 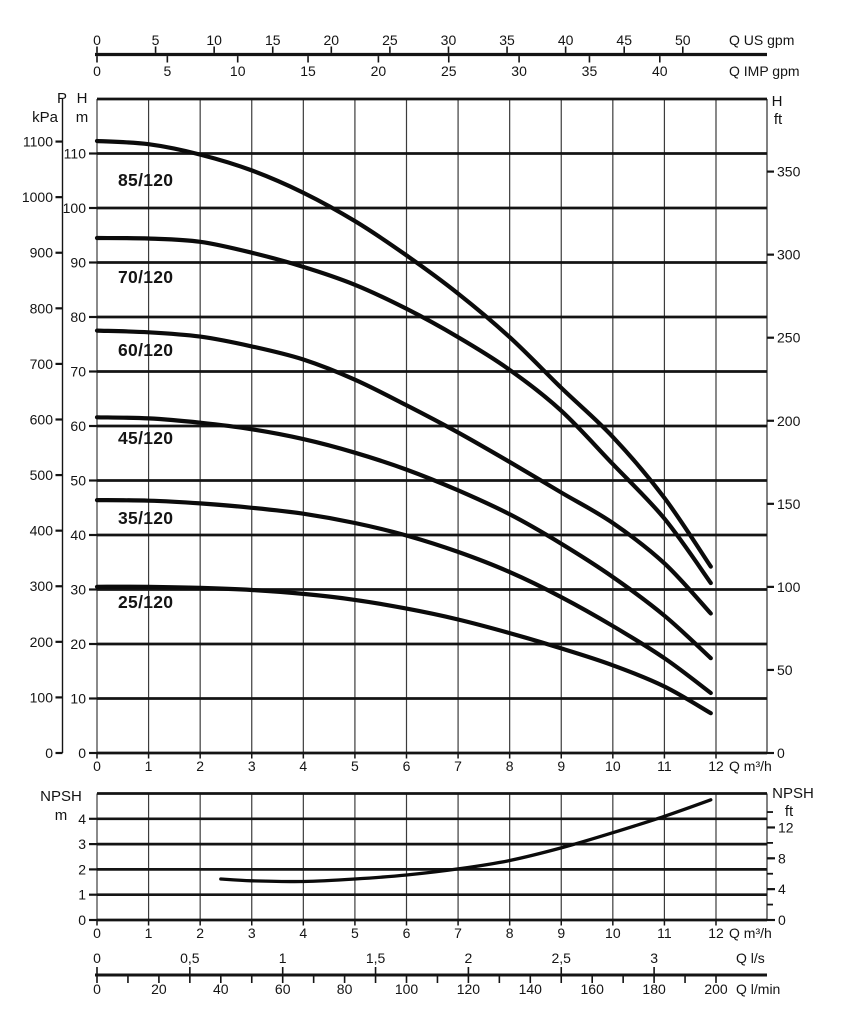 I want to click on l-min-tick-label: 60, so click(x=283, y=989).